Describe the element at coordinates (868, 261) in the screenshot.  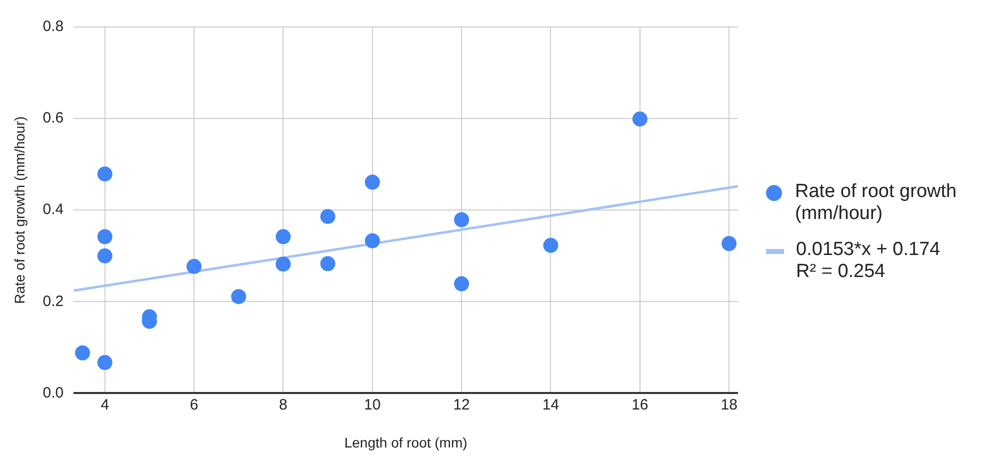
I see `legend-label: 0.0153*x + 0.174 R² = 0.254` at that location.